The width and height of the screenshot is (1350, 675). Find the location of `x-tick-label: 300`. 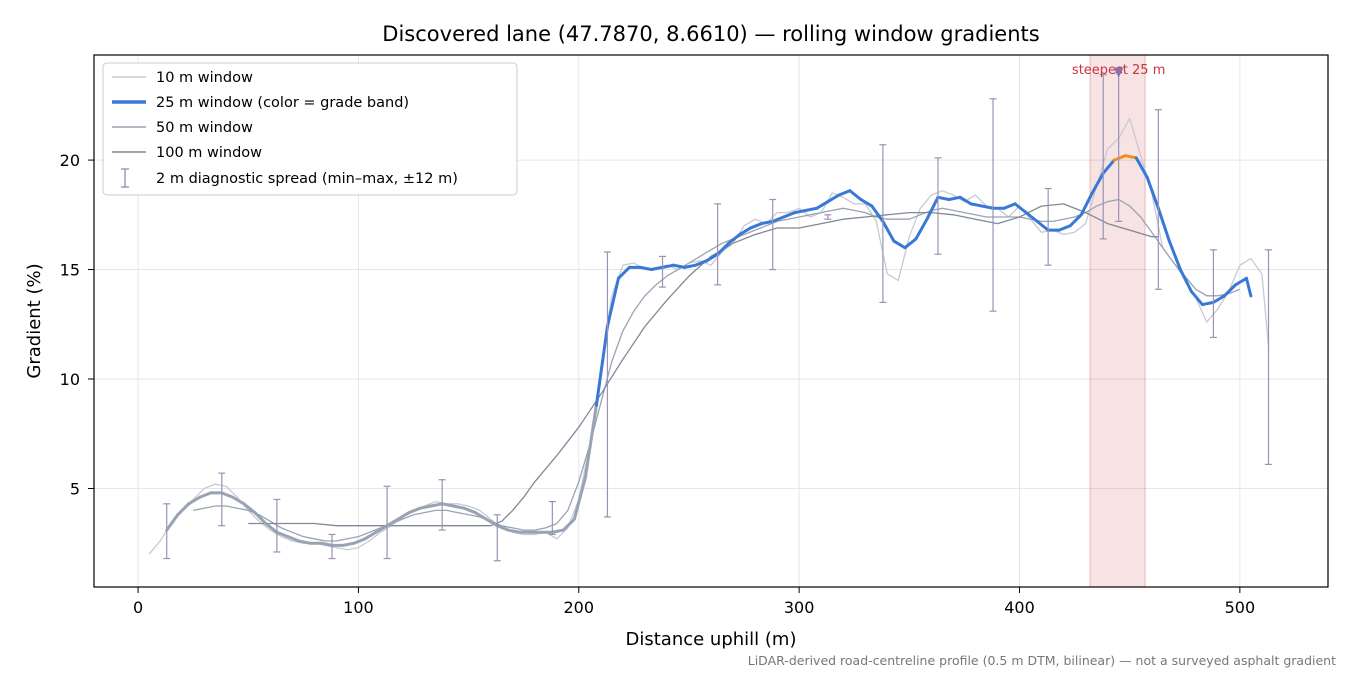

x-tick-label: 300 is located at coordinates (799, 607).